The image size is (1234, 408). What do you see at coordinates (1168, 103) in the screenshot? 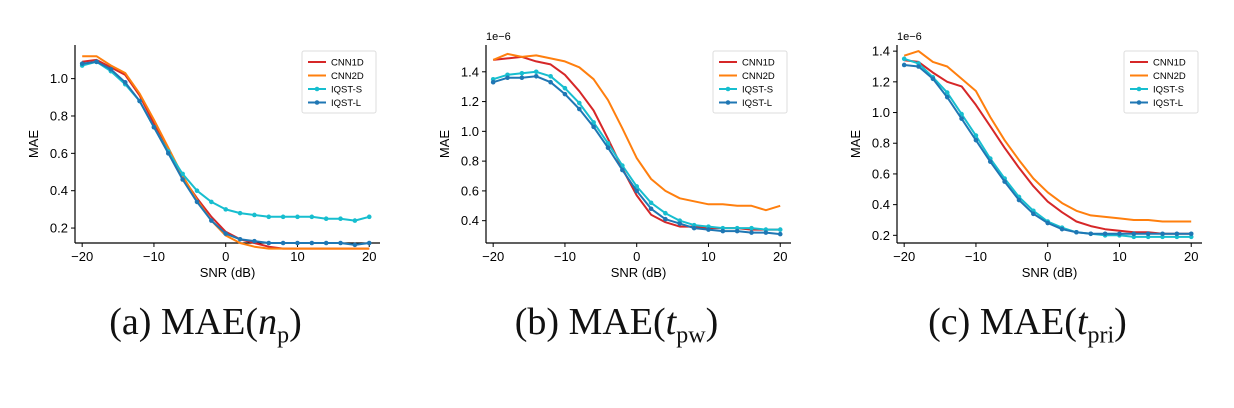
I see `legend-label: IQST-L` at bounding box center [1168, 103].